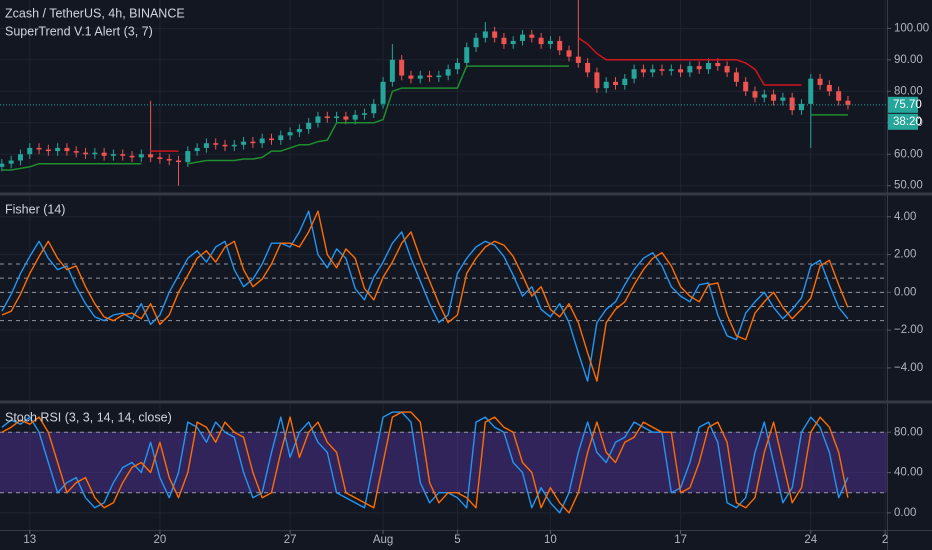  What do you see at coordinates (908, 368) in the screenshot?
I see `y-tick-label: −4.00` at bounding box center [908, 368].